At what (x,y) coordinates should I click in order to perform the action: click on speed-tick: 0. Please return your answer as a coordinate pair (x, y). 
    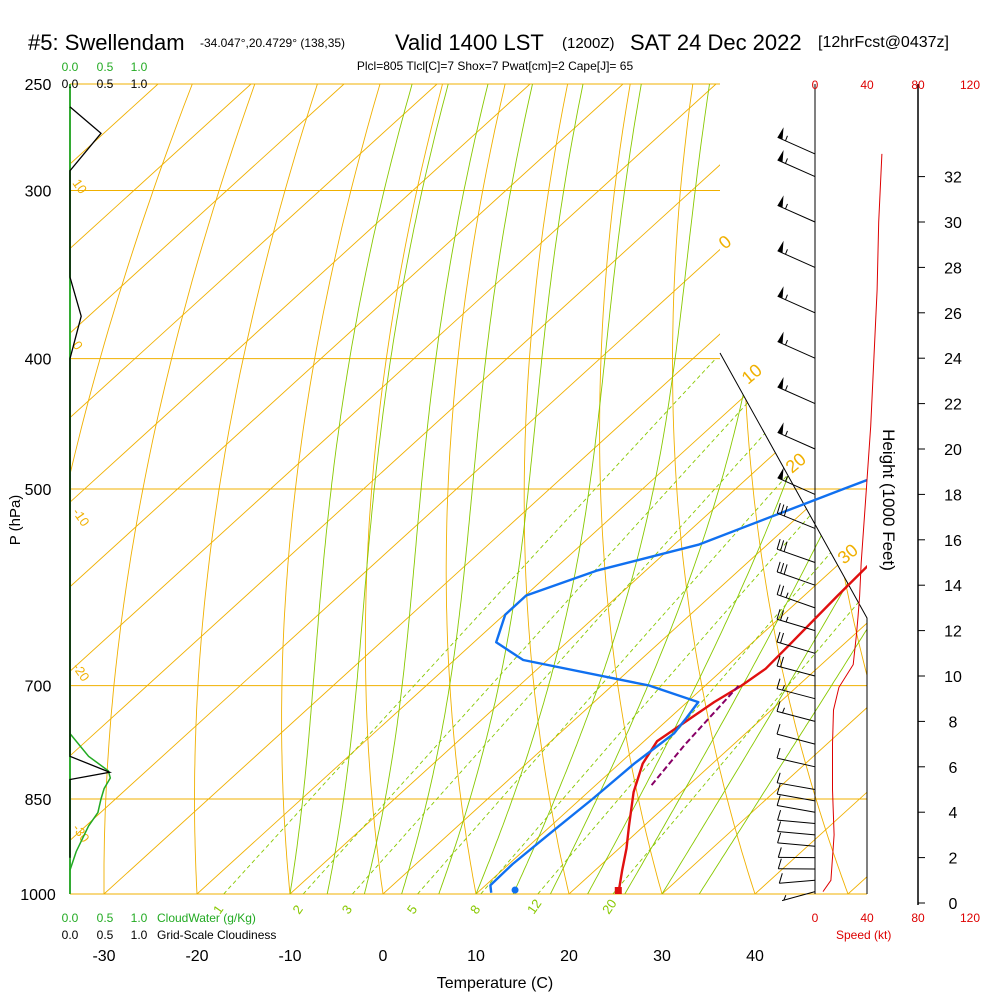
    Looking at the image, I should click on (815, 918).